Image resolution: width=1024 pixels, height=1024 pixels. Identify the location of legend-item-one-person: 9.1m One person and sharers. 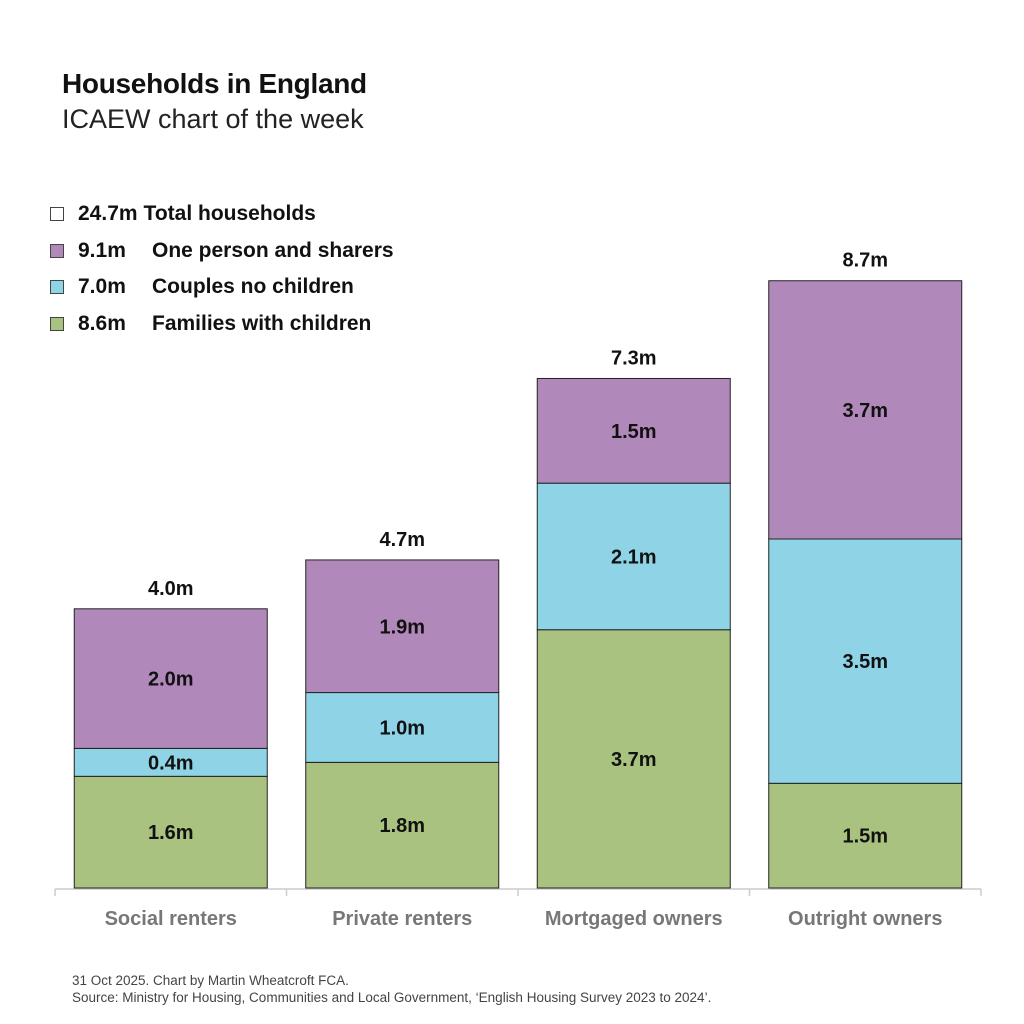
(222, 251).